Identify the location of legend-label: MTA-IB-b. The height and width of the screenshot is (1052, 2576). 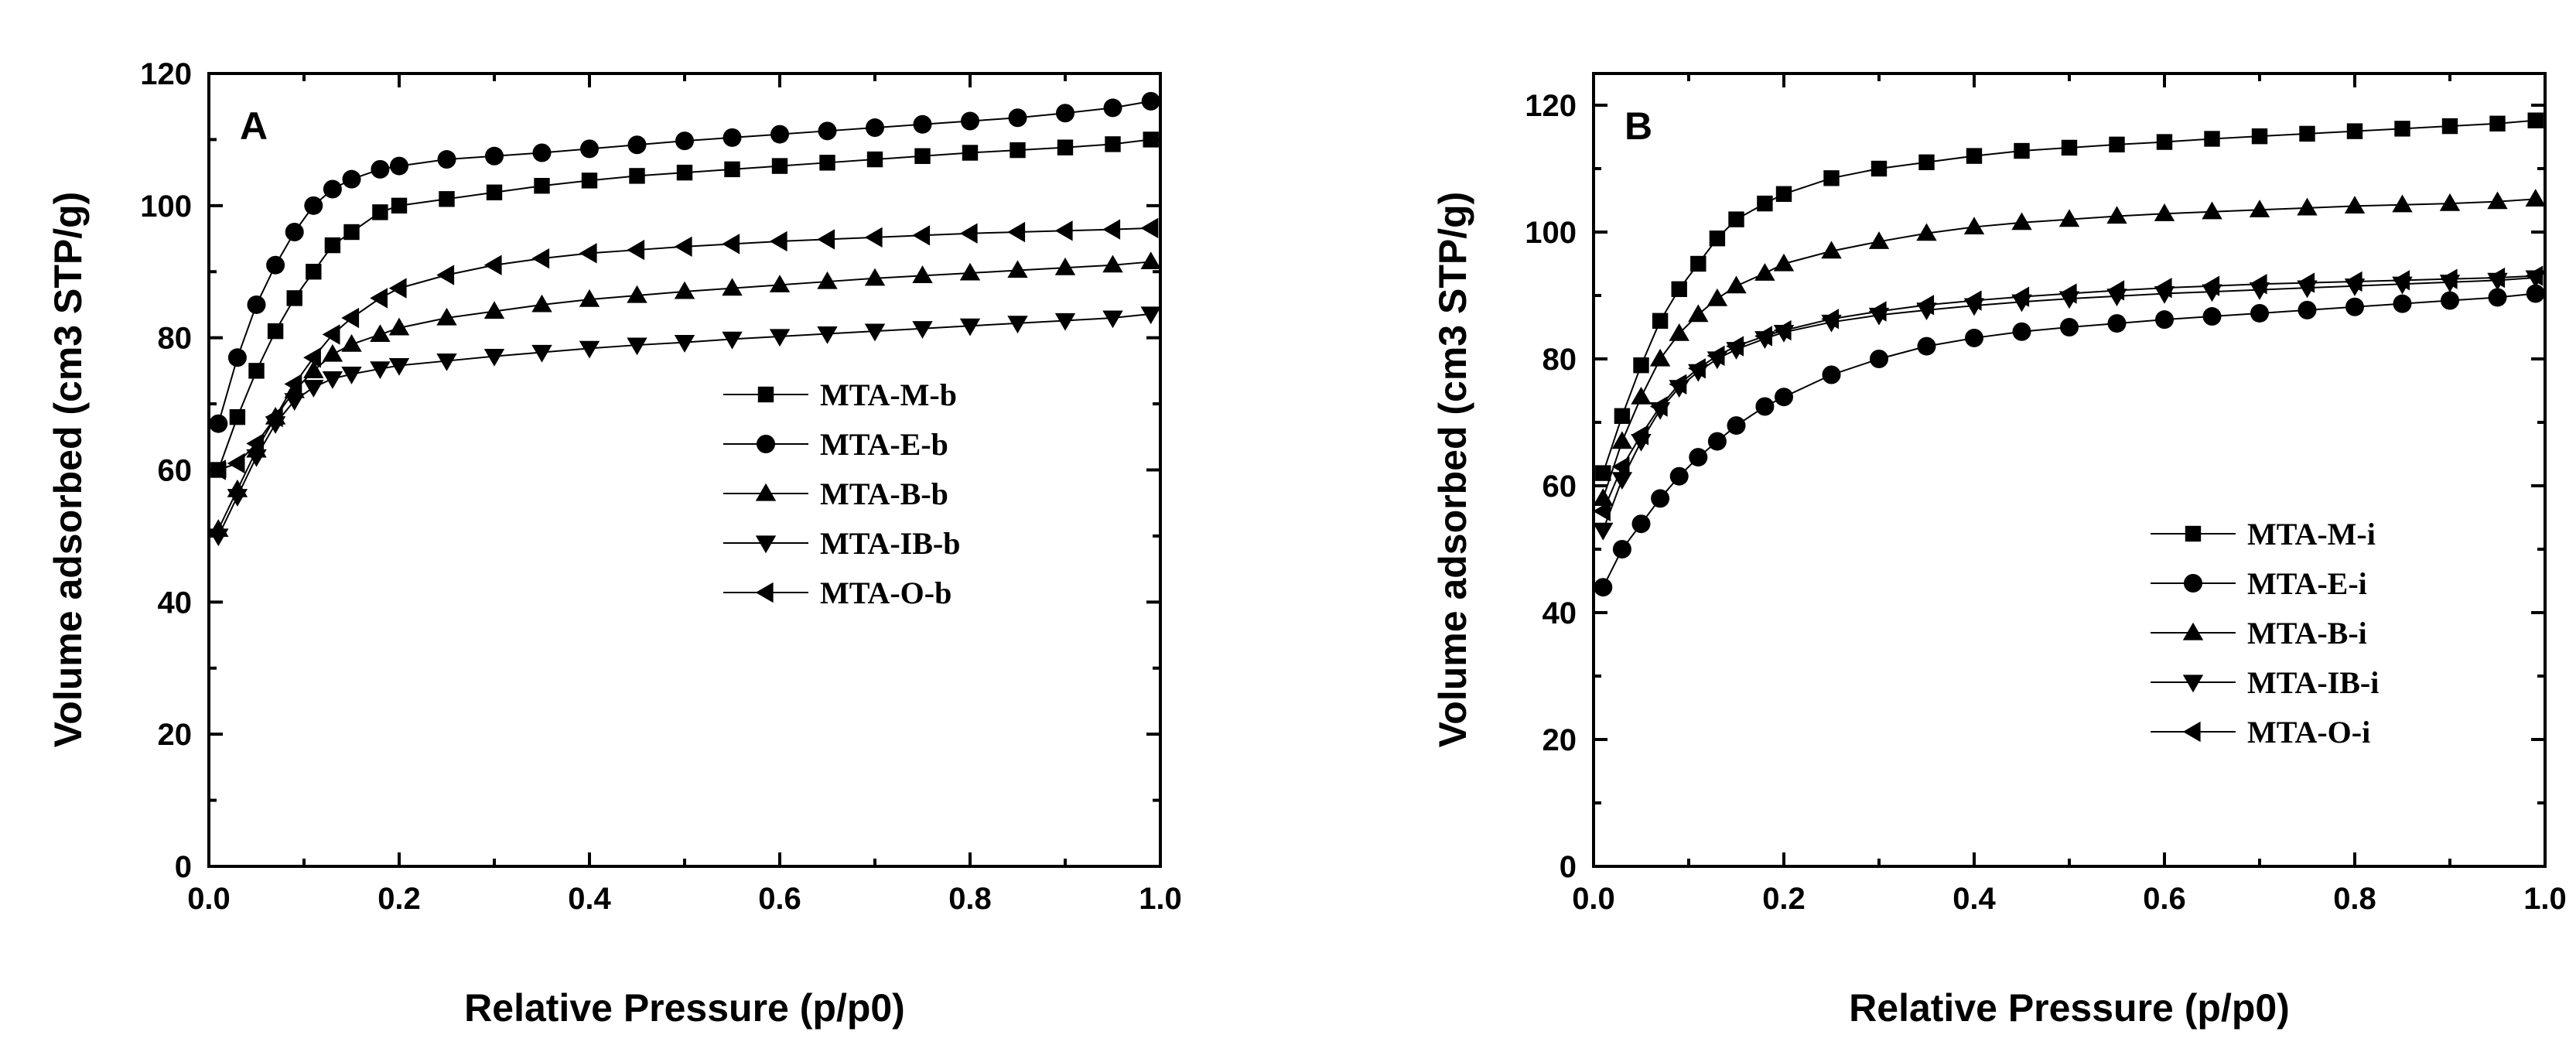
(890, 543).